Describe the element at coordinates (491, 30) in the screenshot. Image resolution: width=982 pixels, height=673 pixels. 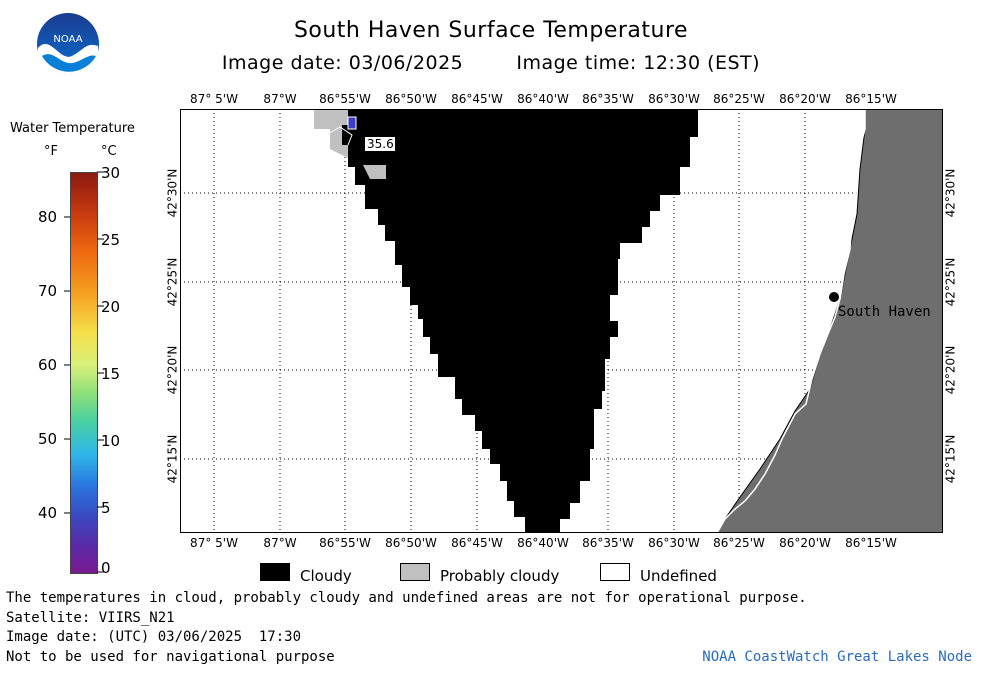
I see `page-title: South Haven Surface Temperature` at that location.